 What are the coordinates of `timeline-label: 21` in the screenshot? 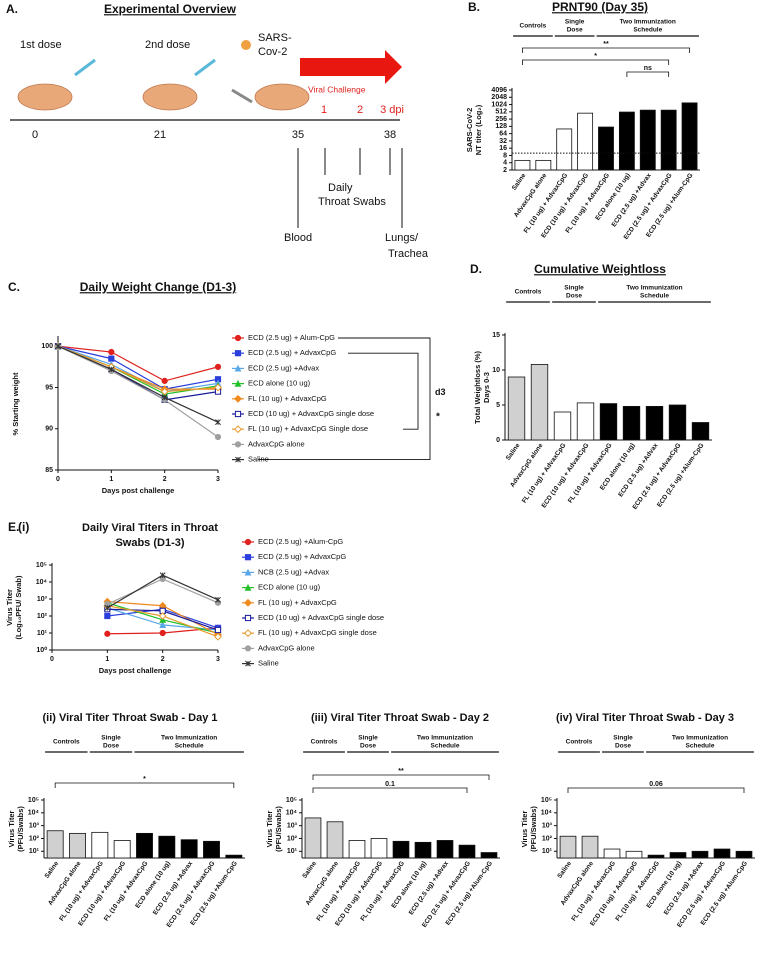 It's located at (160, 135).